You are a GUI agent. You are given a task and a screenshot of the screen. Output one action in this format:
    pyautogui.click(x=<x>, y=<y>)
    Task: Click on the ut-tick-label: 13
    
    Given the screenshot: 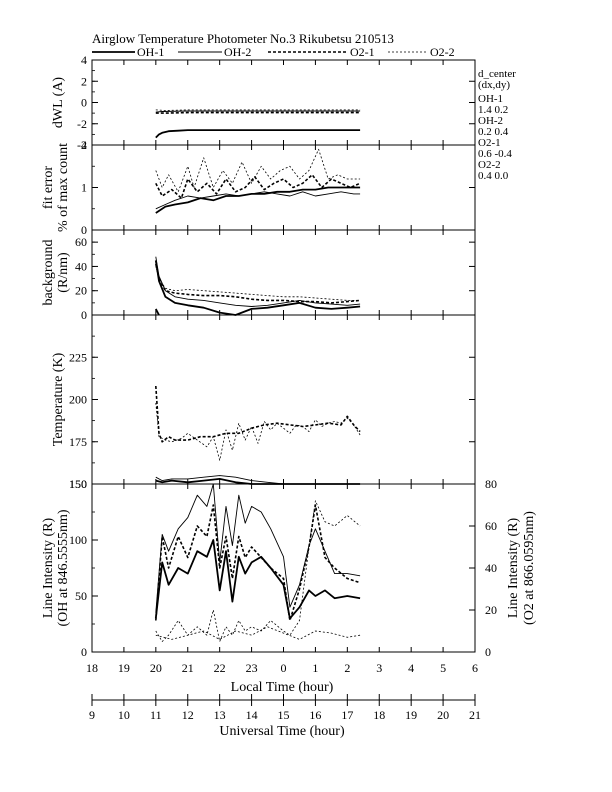 What is the action you would take?
    pyautogui.click(x=220, y=715)
    